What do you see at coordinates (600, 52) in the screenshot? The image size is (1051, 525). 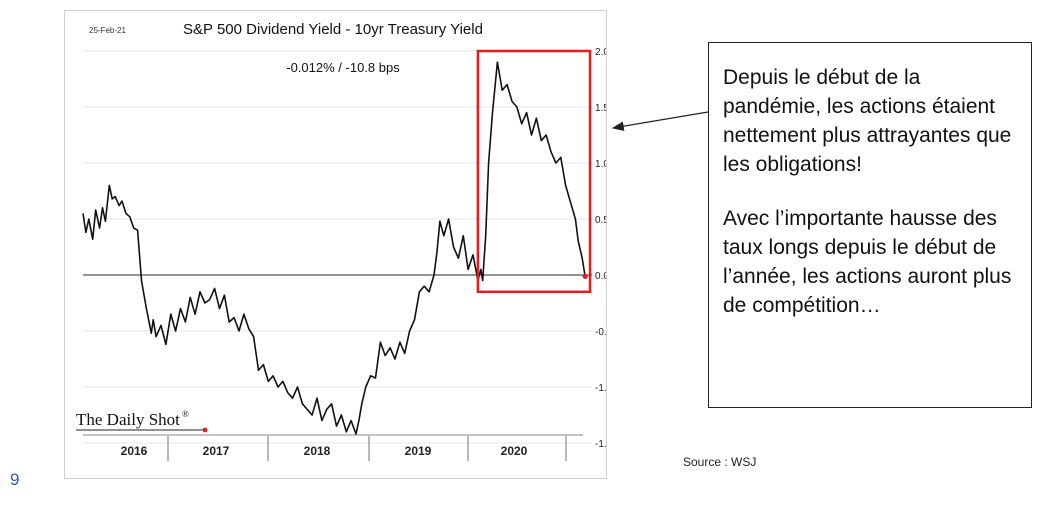 I see `y-tick-label: 2.000` at bounding box center [600, 52].